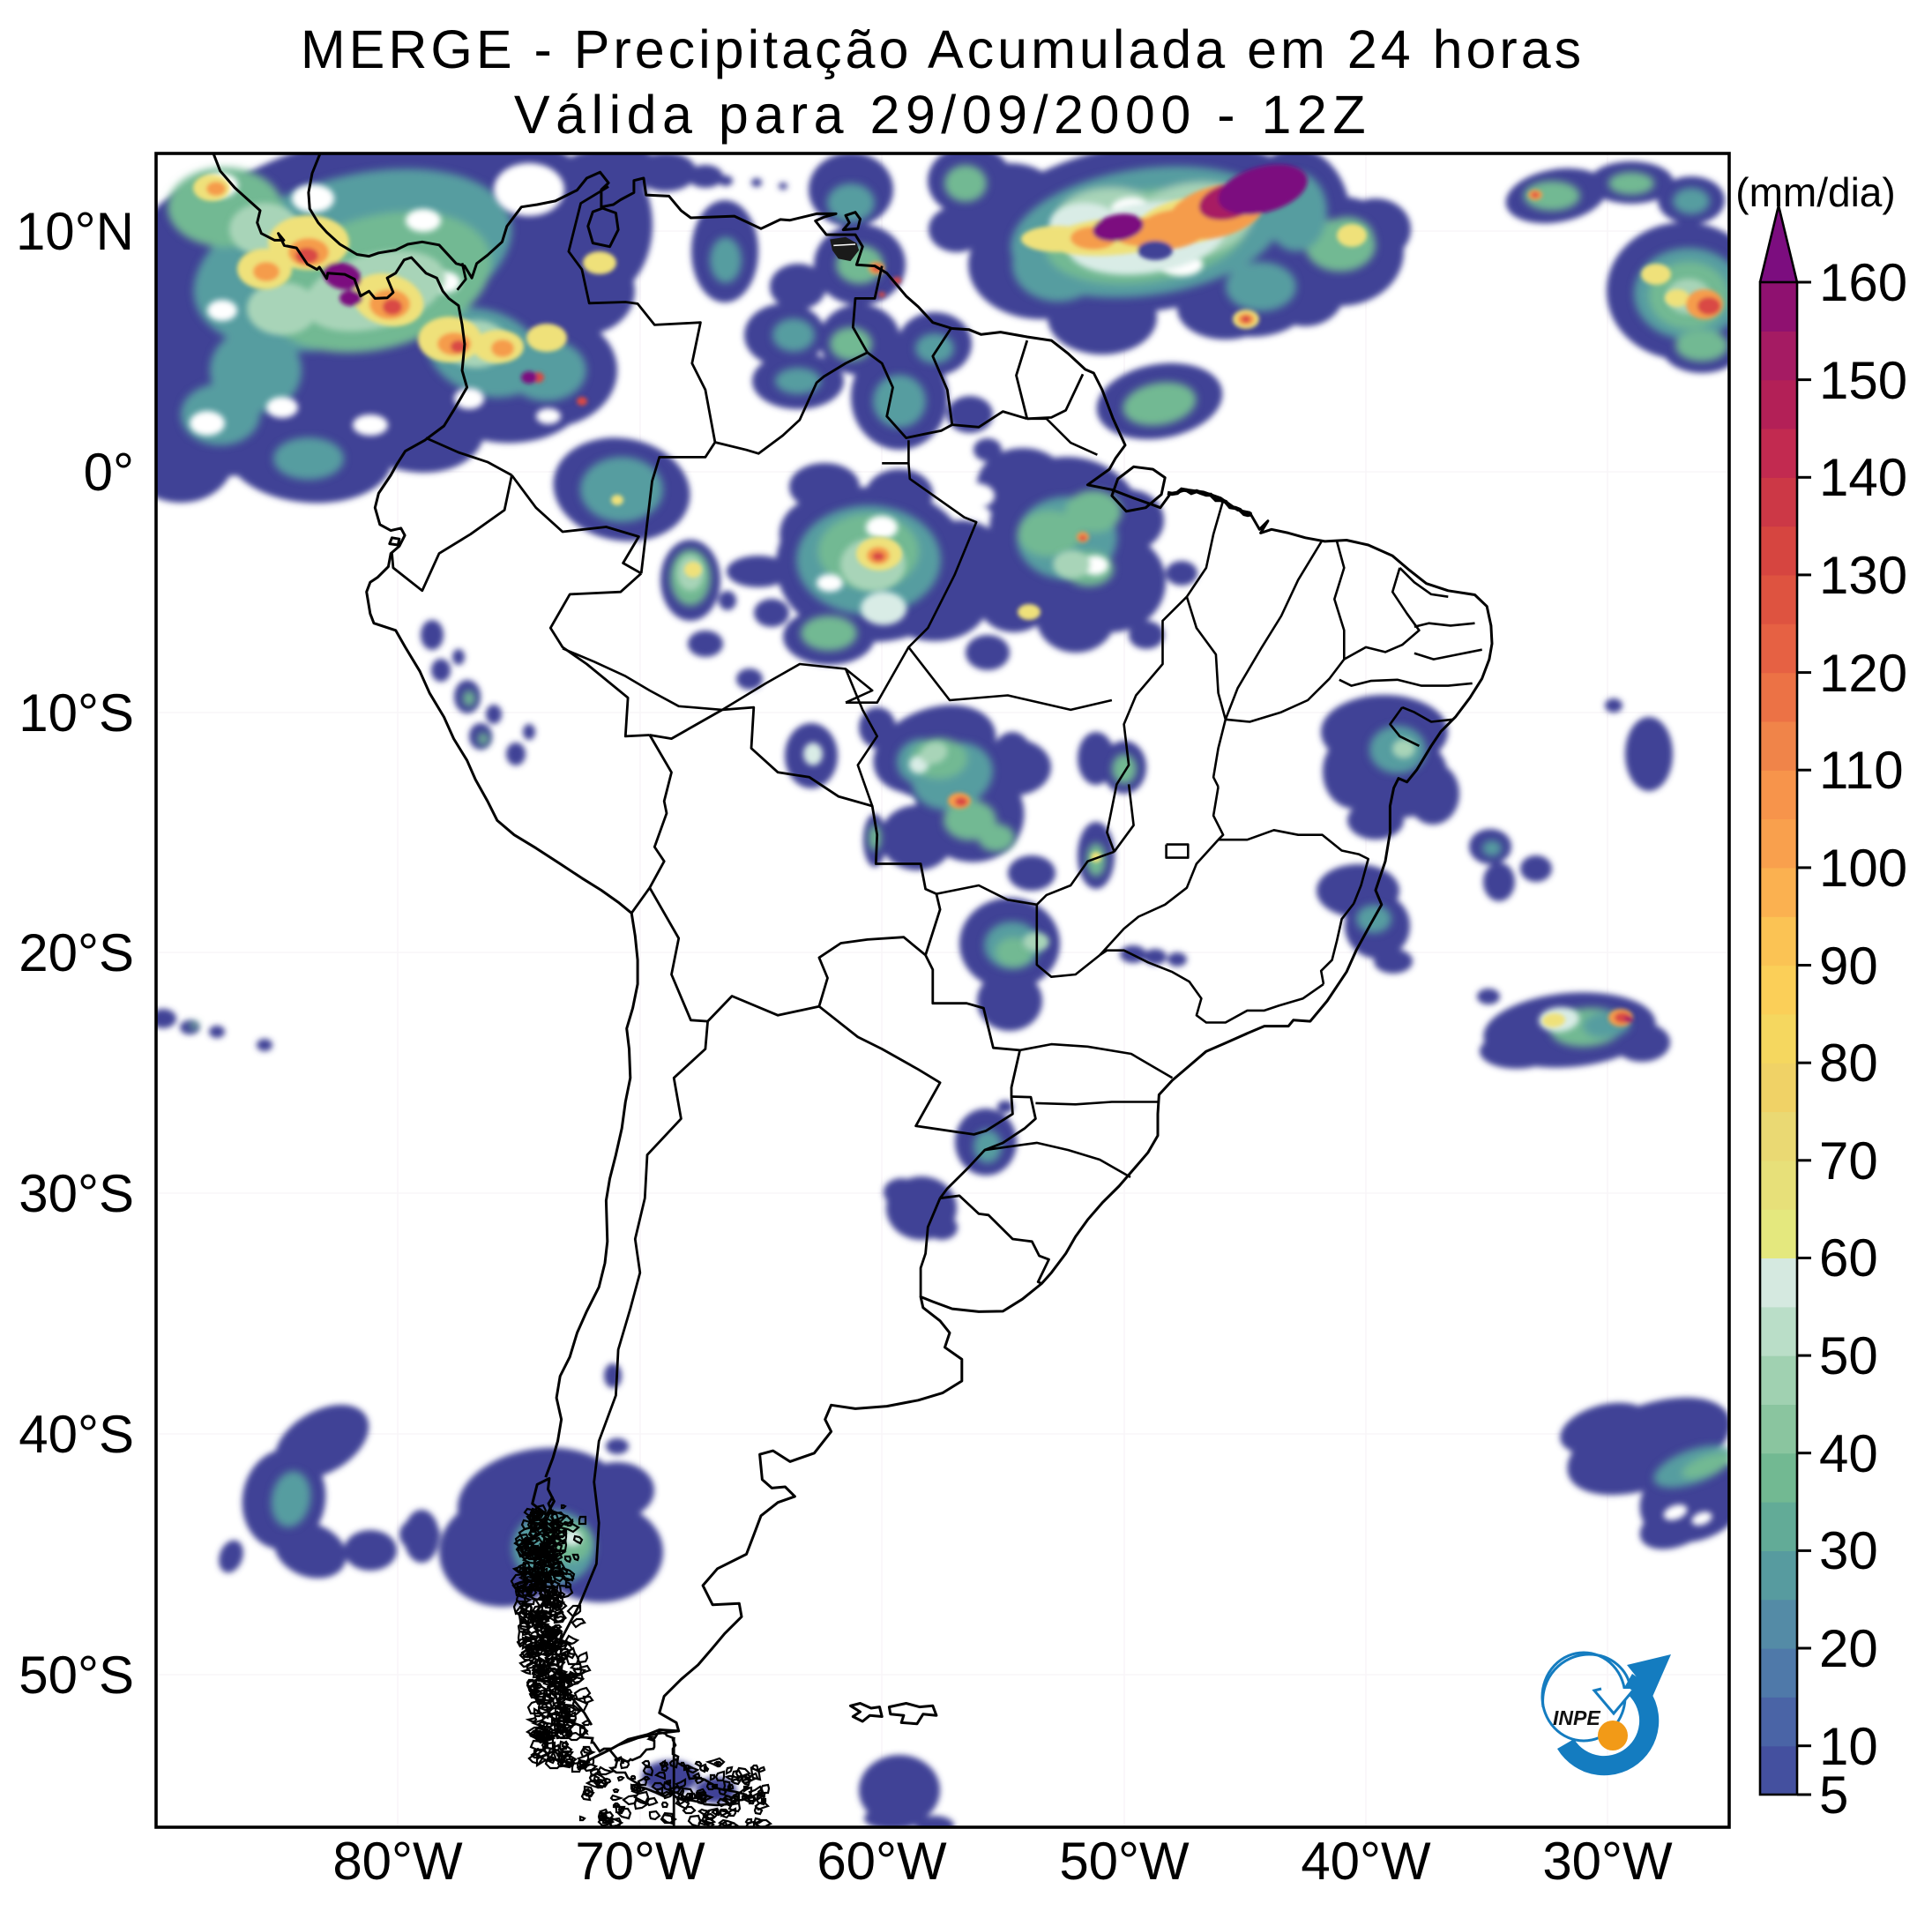 Image resolution: width=1932 pixels, height=1911 pixels. Describe the element at coordinates (1848, 1551) in the screenshot. I see `svg-text: 30` at that location.